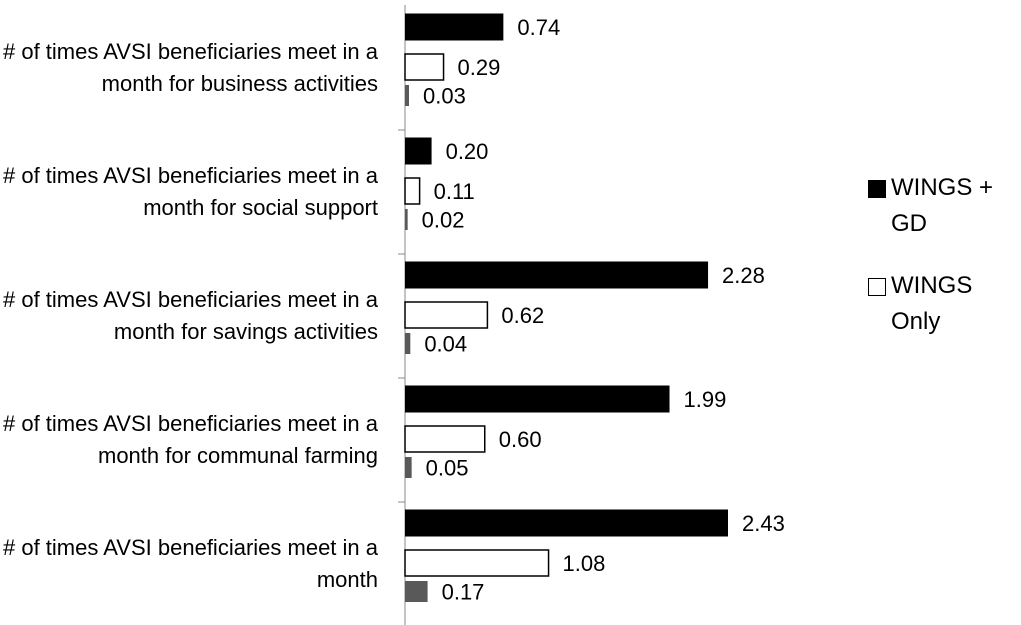 The height and width of the screenshot is (625, 1021). I want to click on data-label: 0.02, so click(443, 219).